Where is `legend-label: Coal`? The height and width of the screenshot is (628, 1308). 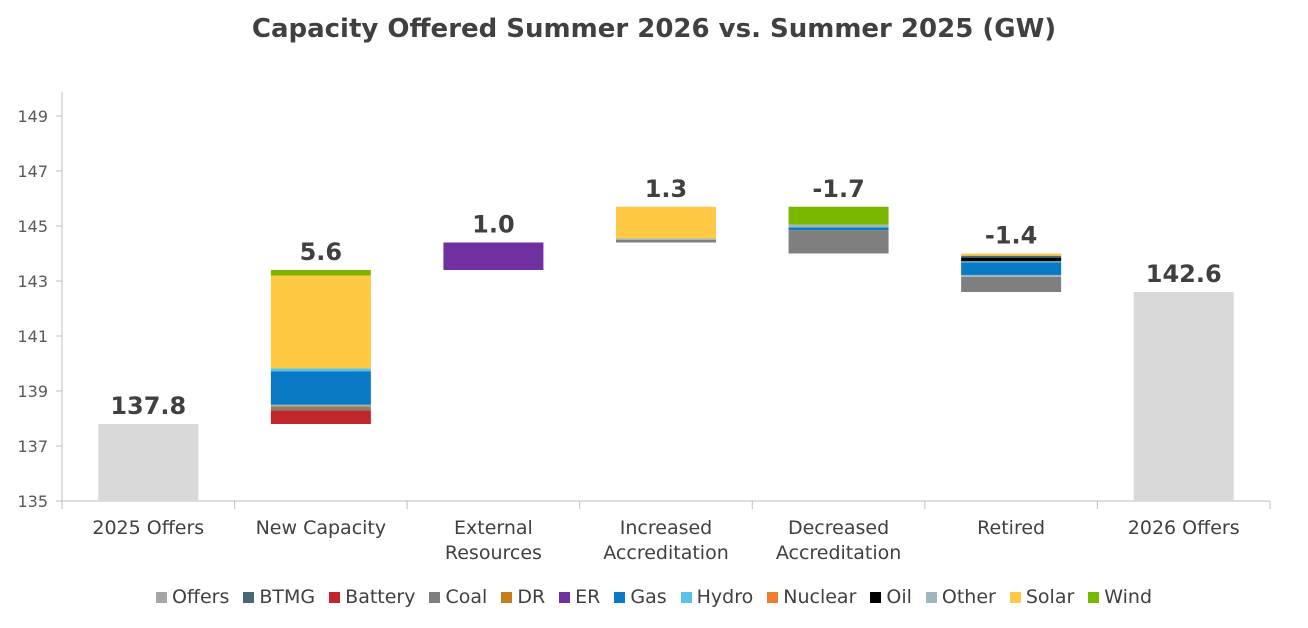 legend-label: Coal is located at coordinates (466, 597).